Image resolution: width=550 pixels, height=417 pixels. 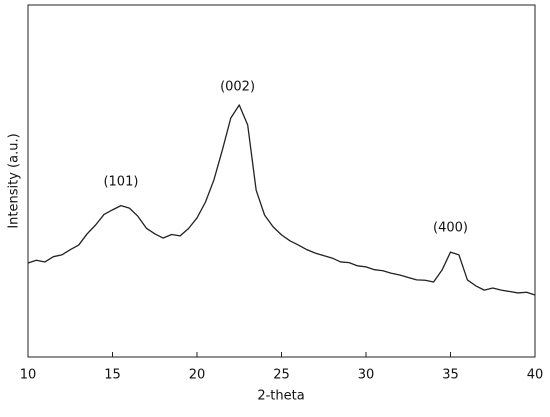 What do you see at coordinates (450, 228) in the screenshot?
I see `peak-annotation: (400)` at bounding box center [450, 228].